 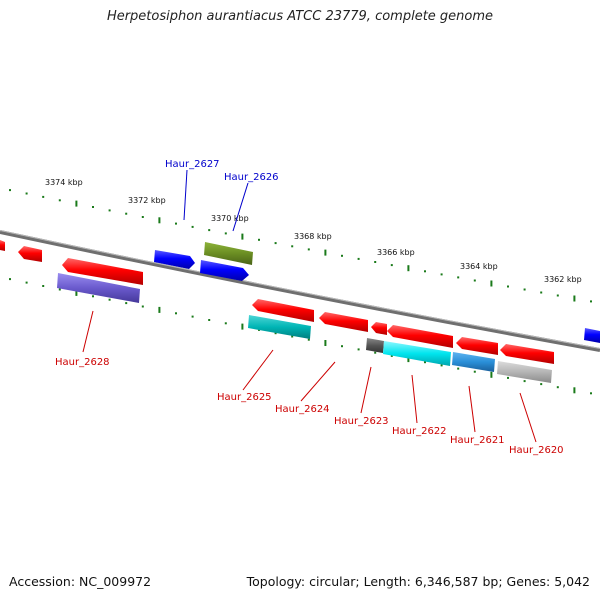 What do you see at coordinates (64, 182) in the screenshot?
I see `kbp-label-3374: 3374 kbp` at bounding box center [64, 182].